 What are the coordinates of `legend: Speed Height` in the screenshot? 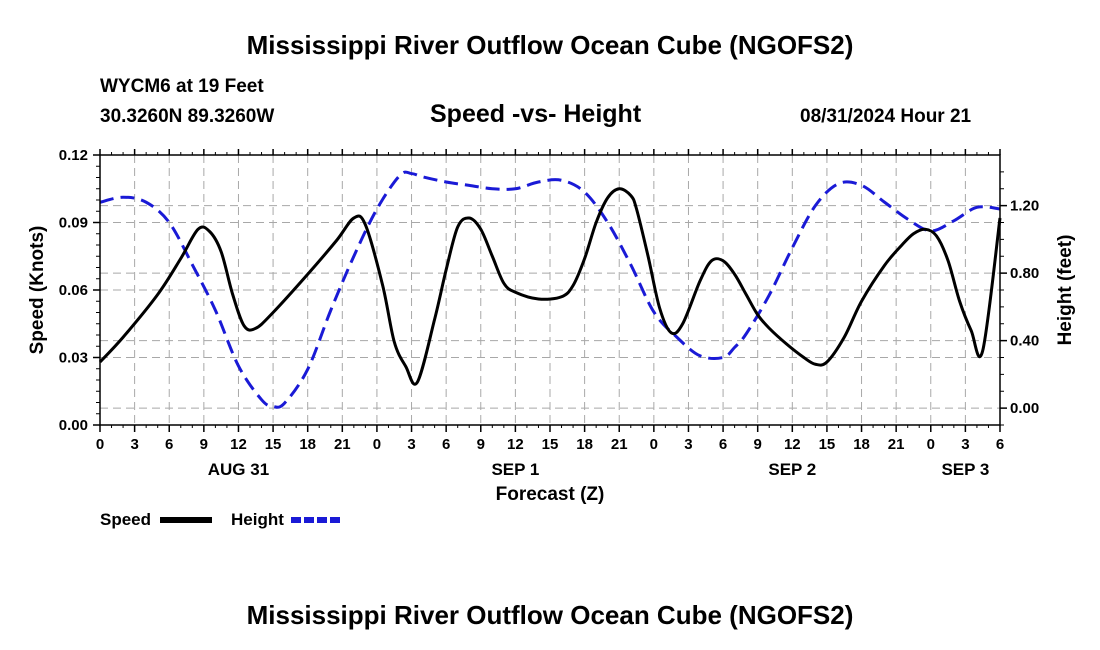 It's located at (221, 519).